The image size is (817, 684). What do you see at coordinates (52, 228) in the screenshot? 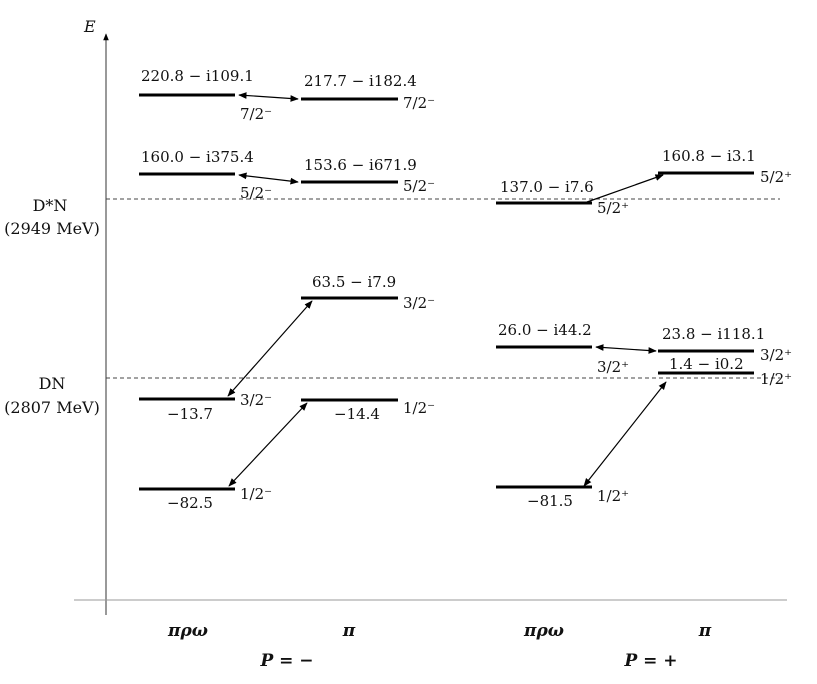
I see `threshold-dstar-n-mass: (2949 MeV)` at bounding box center [52, 228].